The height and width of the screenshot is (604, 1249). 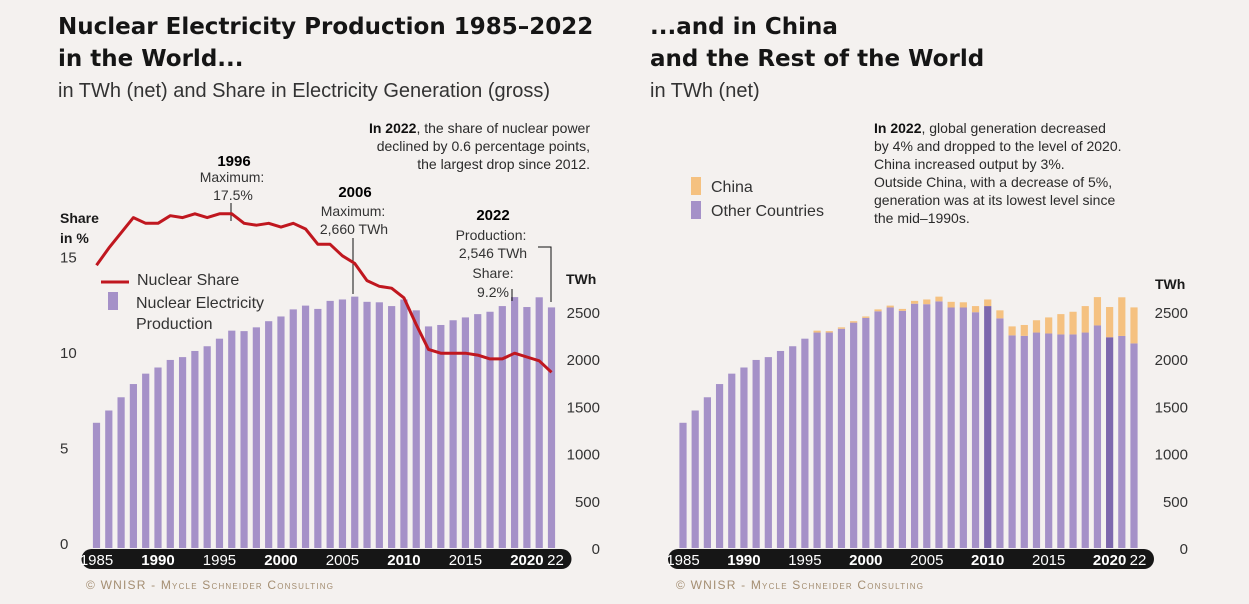 What do you see at coordinates (1171, 360) in the screenshot?
I see `right-ytick-2000: 2000` at bounding box center [1171, 360].